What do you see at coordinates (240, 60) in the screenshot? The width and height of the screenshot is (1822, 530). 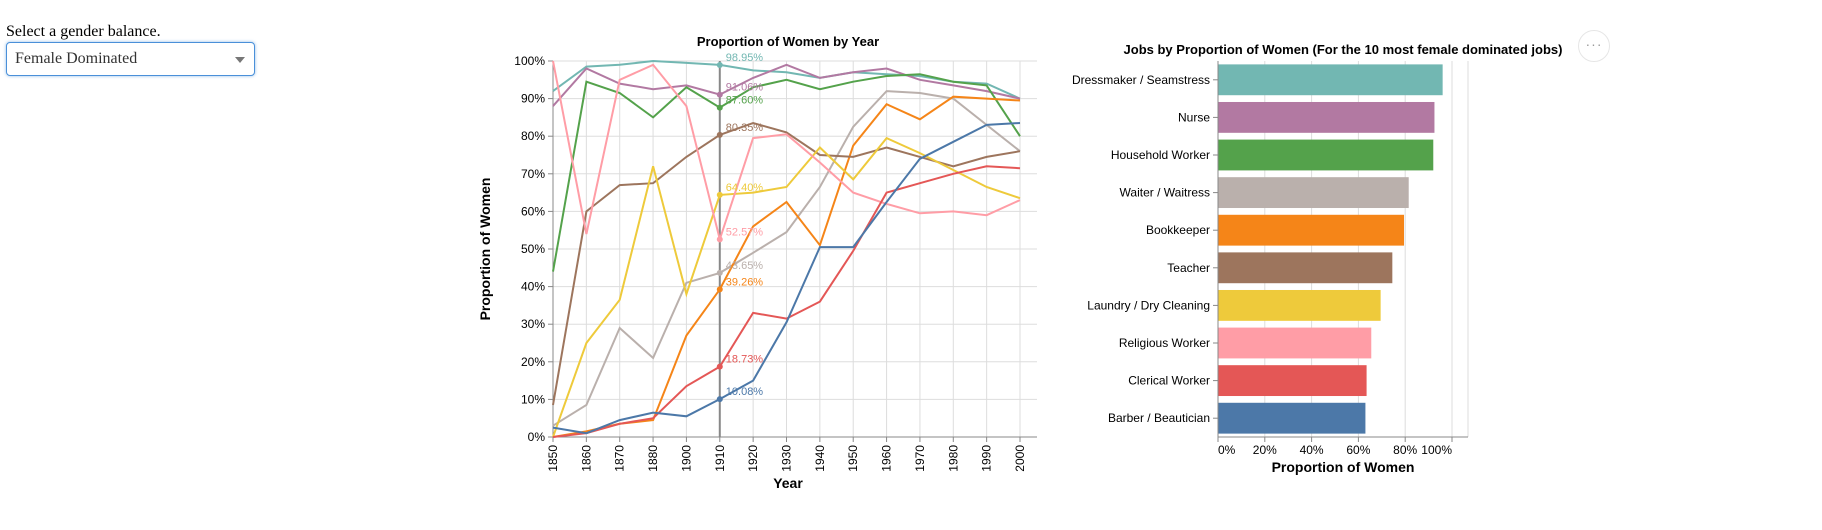 I see `chevron-down-icon` at bounding box center [240, 60].